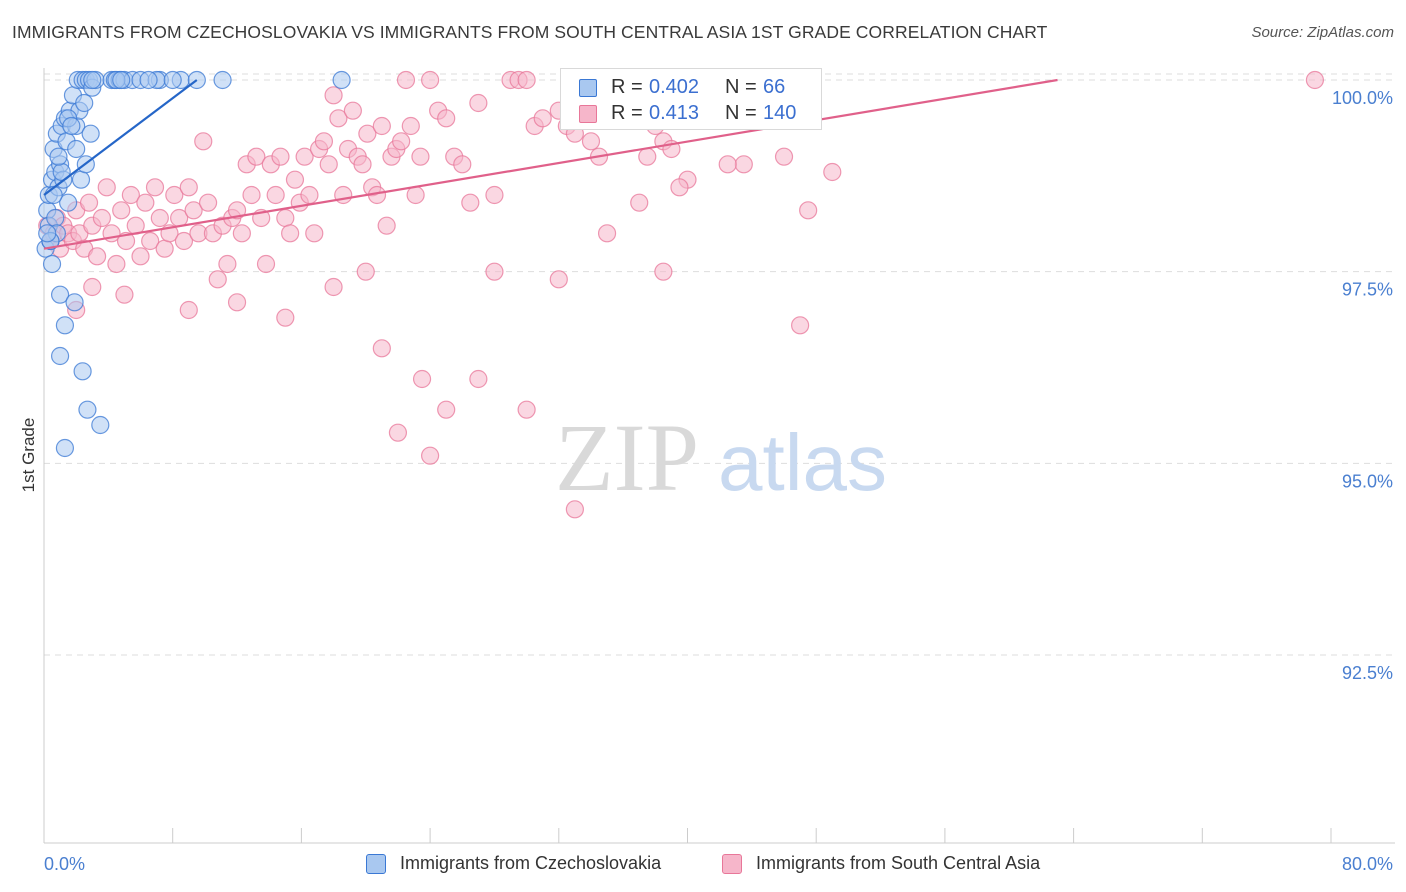 The image size is (1406, 892). Describe the element at coordinates (1367, 290) in the screenshot. I see `y-tick-label: 97.5%` at that location.